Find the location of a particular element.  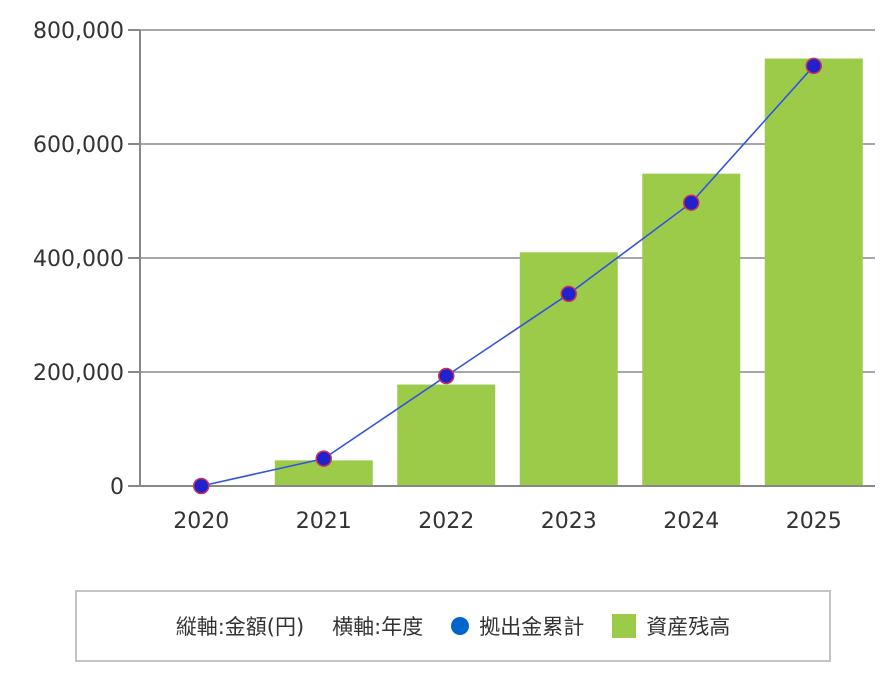

y-tick-label: 200,000 is located at coordinates (78, 373).